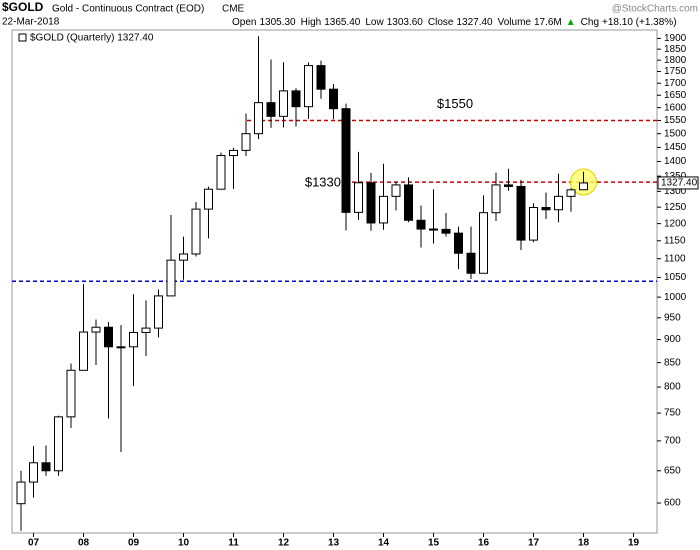  Describe the element at coordinates (672, 441) in the screenshot. I see `y-tick-label: 700` at that location.